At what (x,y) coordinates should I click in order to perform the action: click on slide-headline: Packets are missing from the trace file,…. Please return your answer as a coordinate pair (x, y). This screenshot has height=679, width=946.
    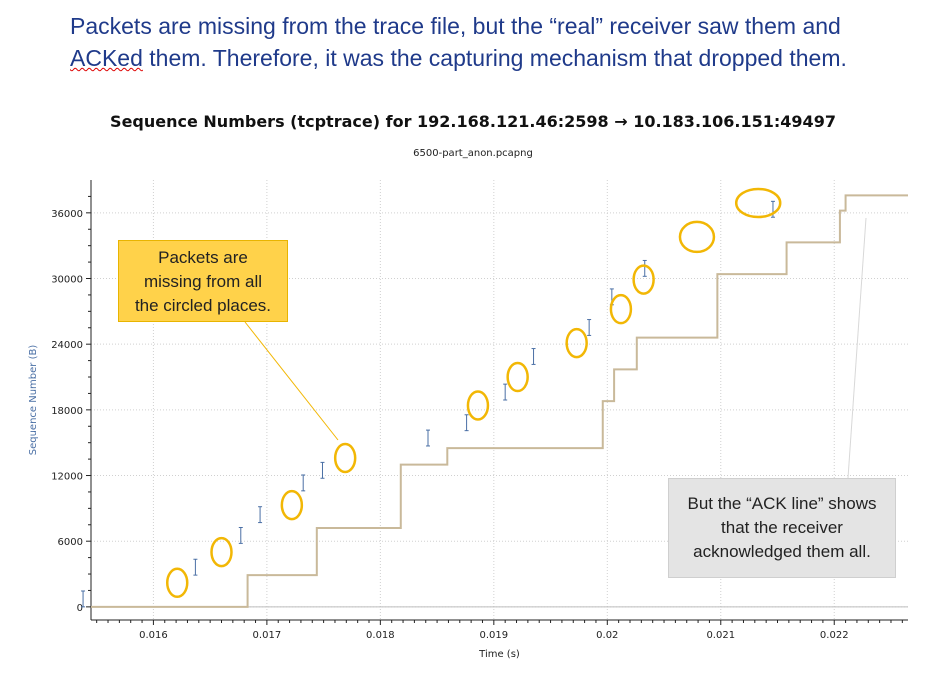
    Looking at the image, I should click on (500, 42).